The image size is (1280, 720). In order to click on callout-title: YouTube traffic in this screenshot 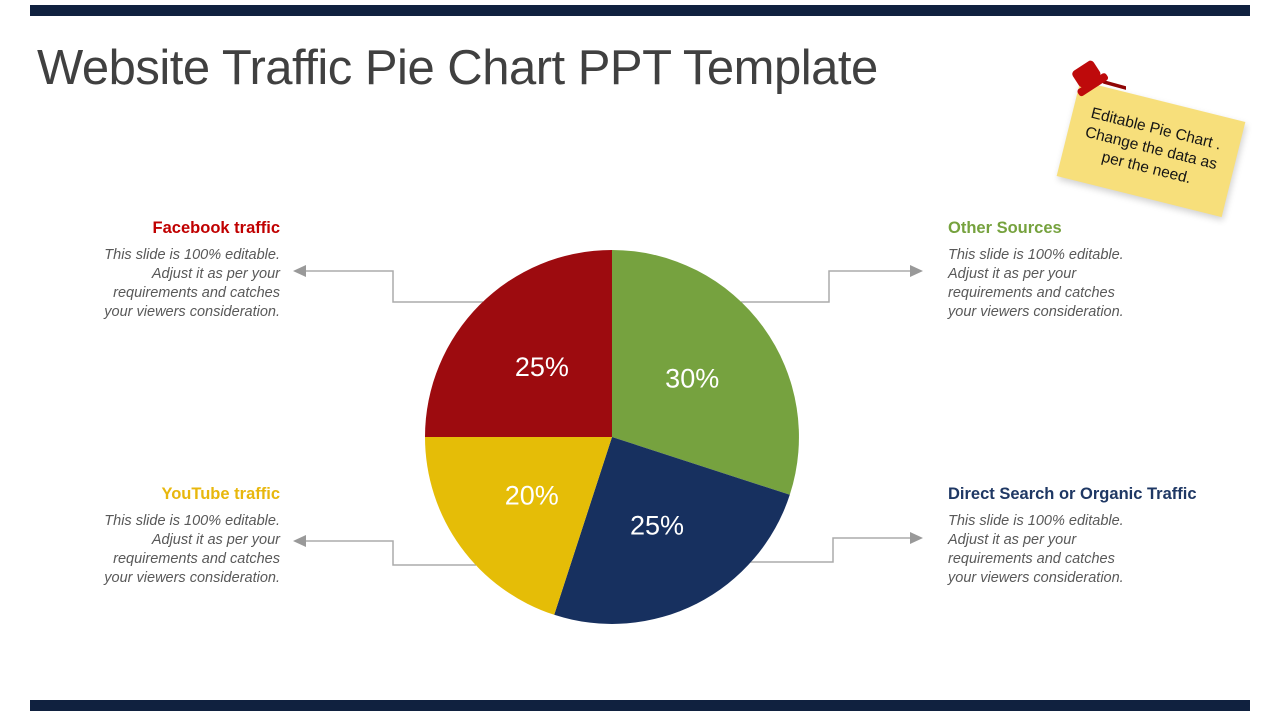, I will do `click(220, 494)`.